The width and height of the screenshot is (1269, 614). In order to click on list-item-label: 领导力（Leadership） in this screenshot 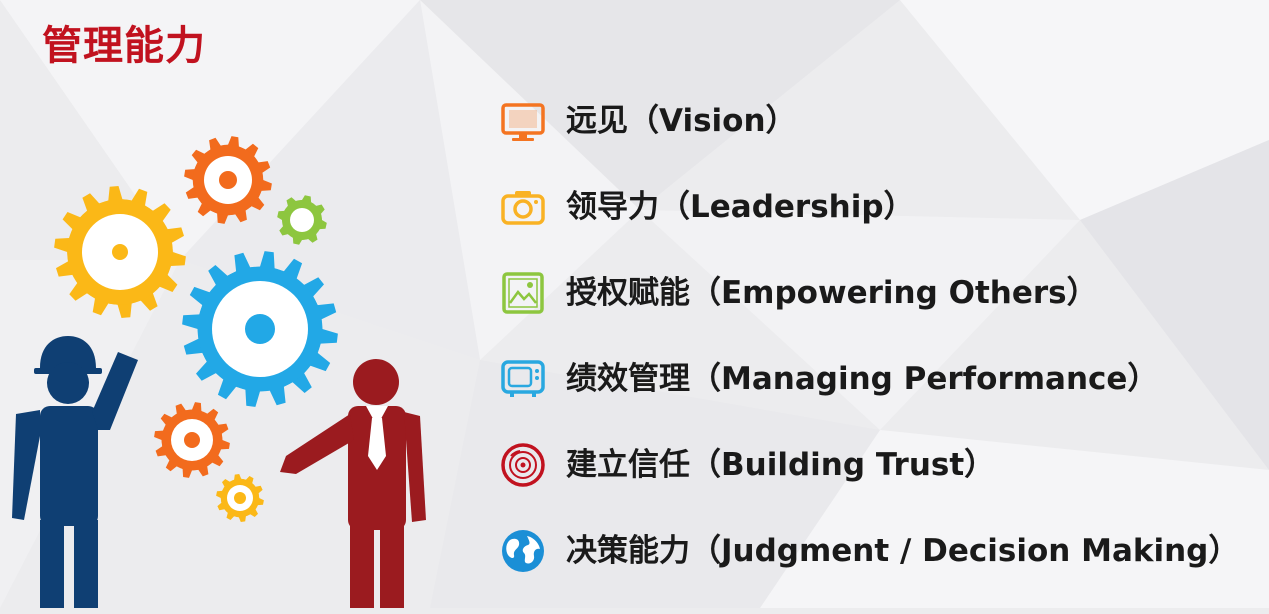, I will do `click(740, 207)`.